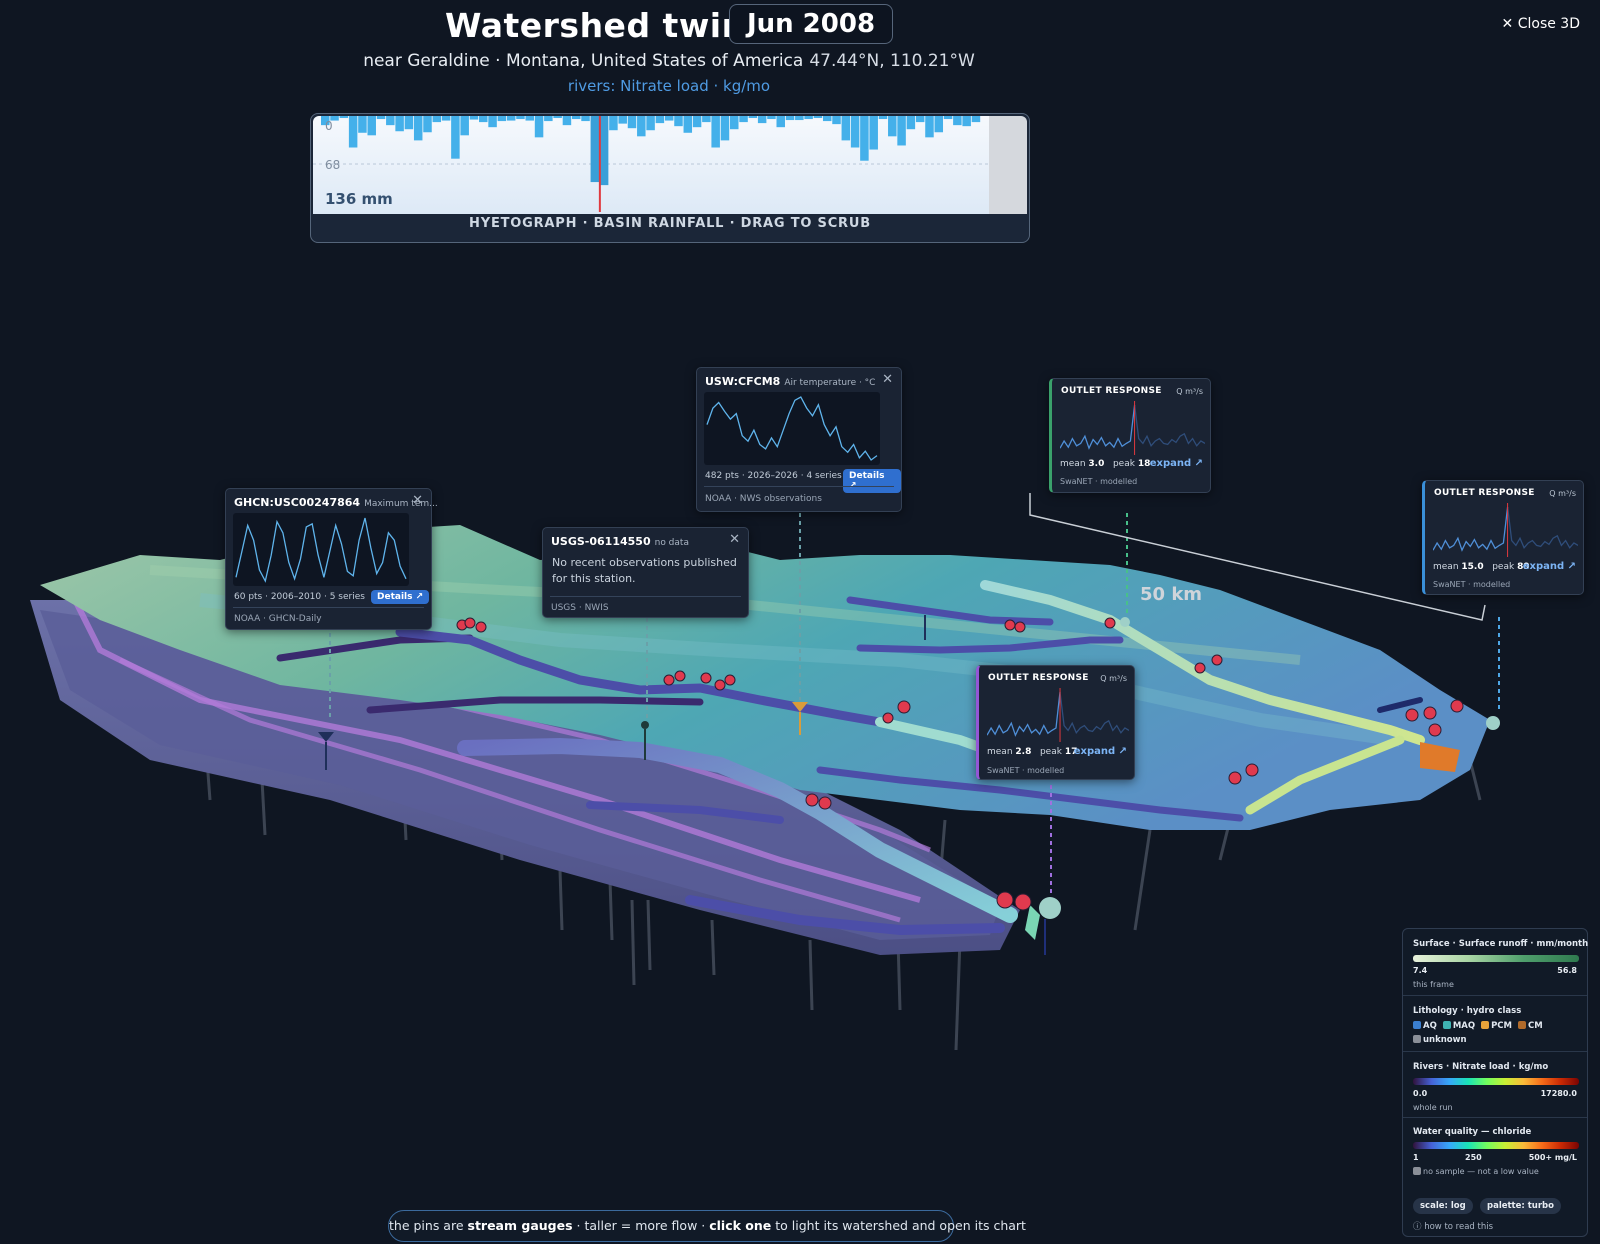  Describe the element at coordinates (1473, 1157) in the screenshot. I see `legend-wq-mid: 250` at that location.